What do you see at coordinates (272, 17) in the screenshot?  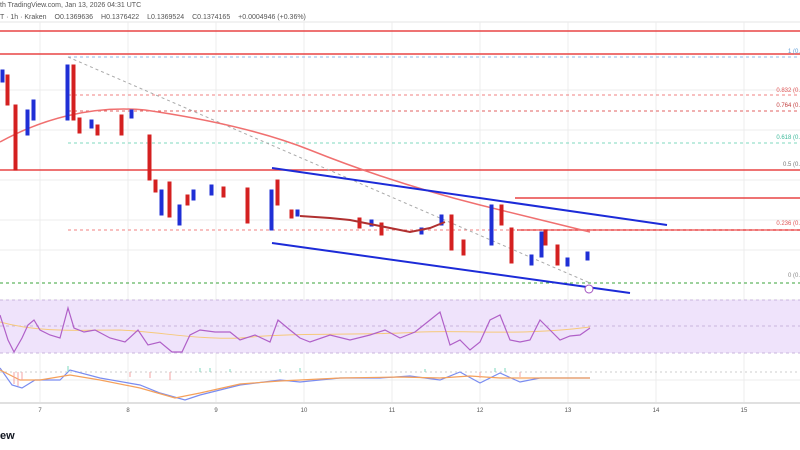 I see `change-value: +0.0004946 (+0.36%)` at bounding box center [272, 17].